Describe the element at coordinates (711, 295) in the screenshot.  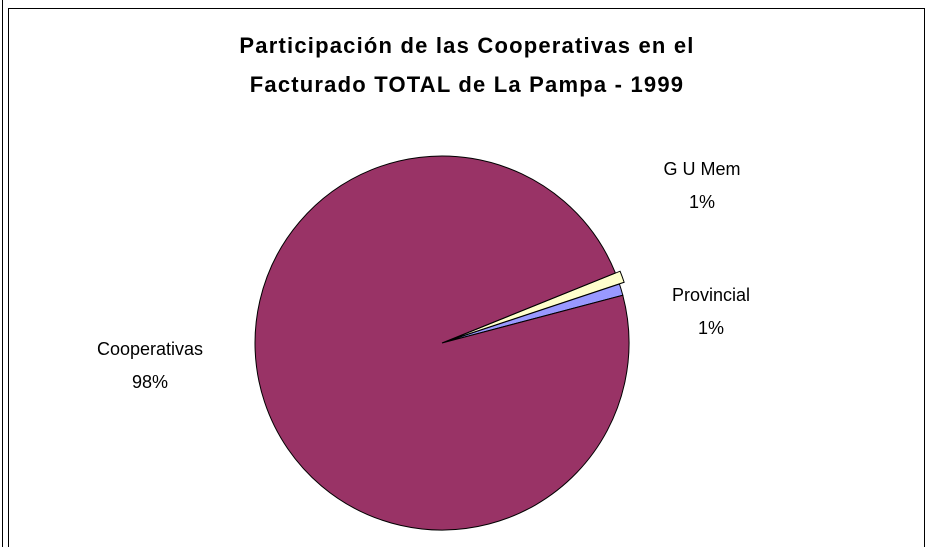
I see `slice-label: Provincial` at that location.